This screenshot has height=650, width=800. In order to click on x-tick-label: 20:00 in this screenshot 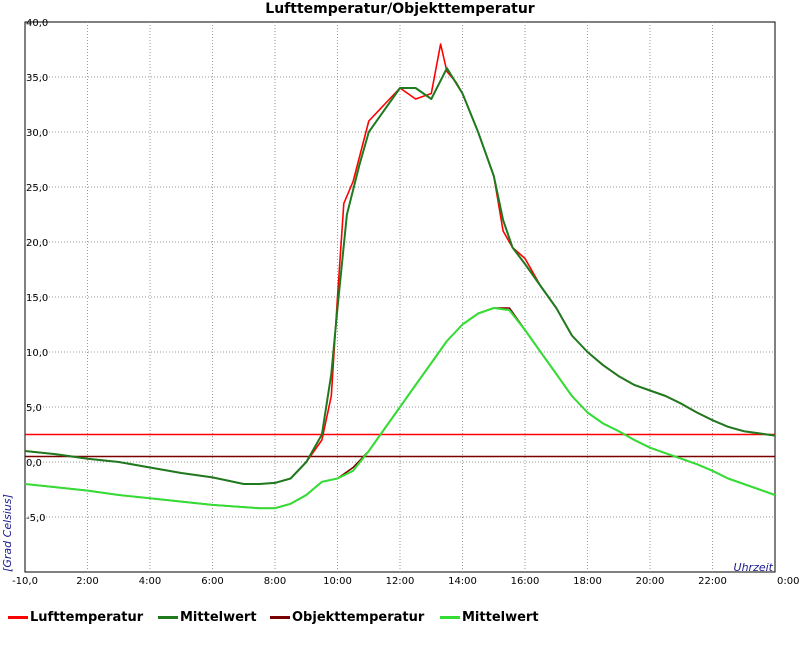, I will do `click(650, 581)`.